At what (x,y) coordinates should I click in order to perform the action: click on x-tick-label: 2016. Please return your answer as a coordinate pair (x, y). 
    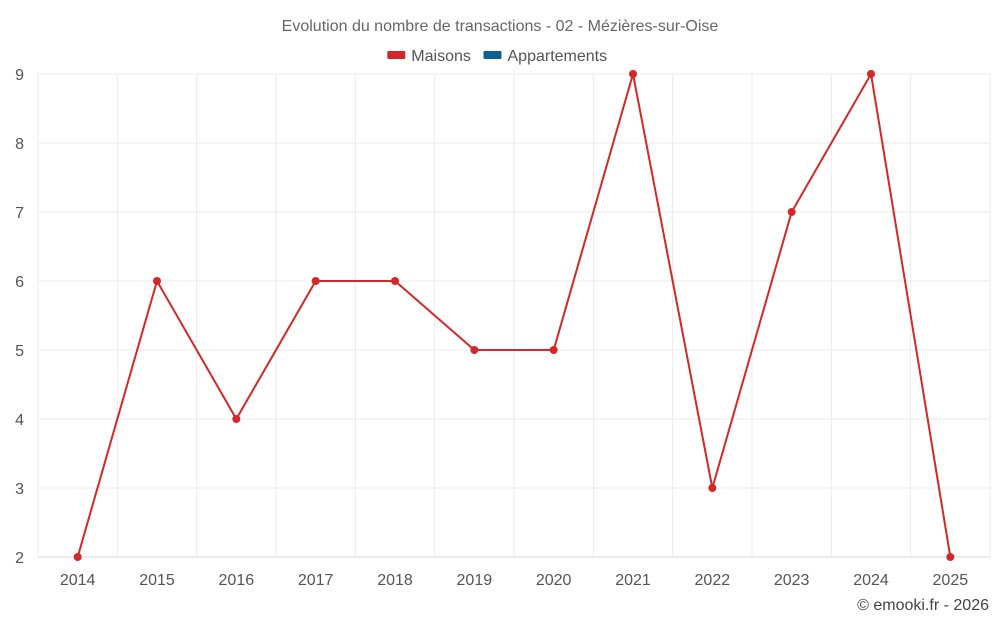
    Looking at the image, I should click on (237, 580).